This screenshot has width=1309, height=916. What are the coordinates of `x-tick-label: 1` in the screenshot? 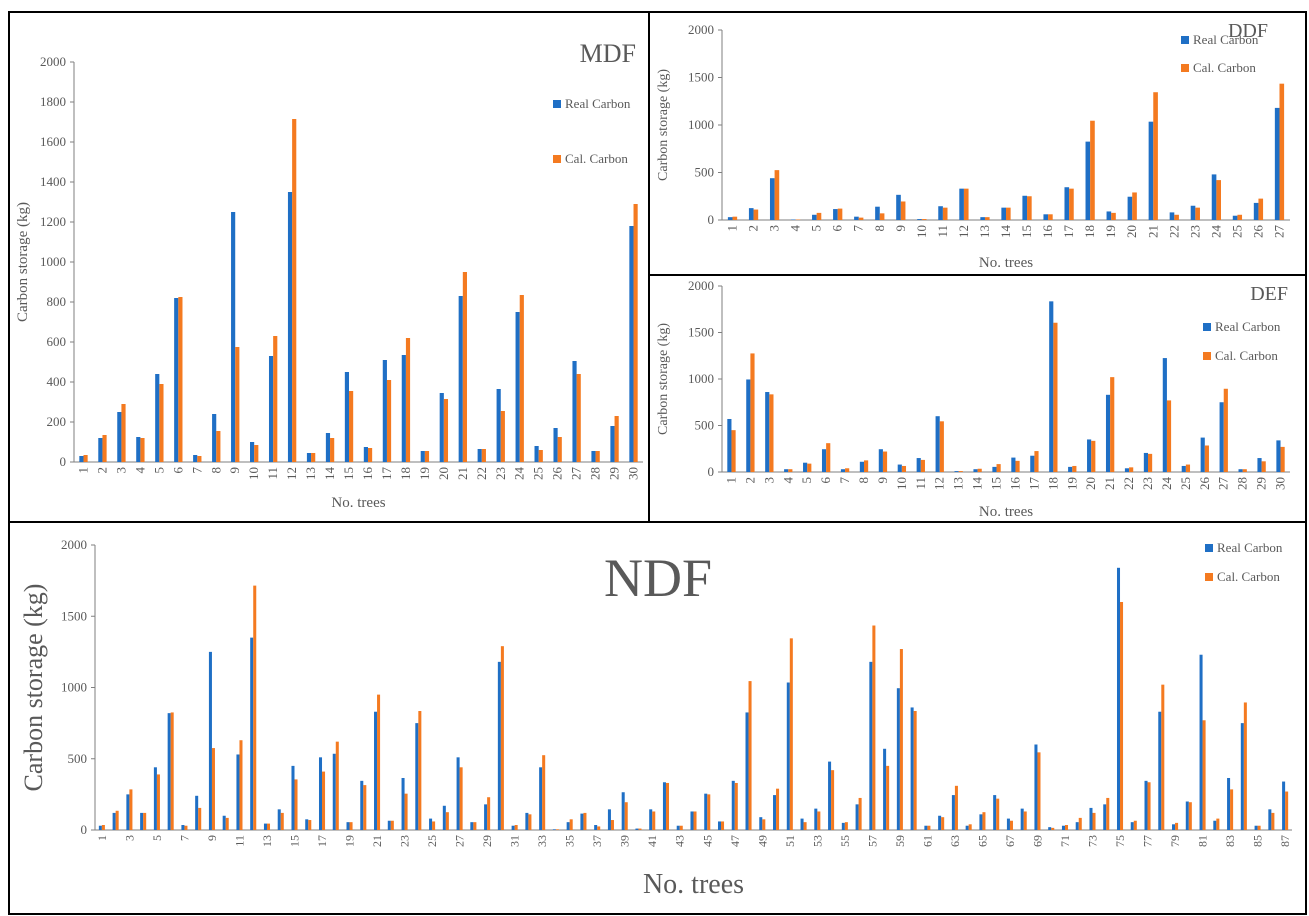 It's located at (82, 470).